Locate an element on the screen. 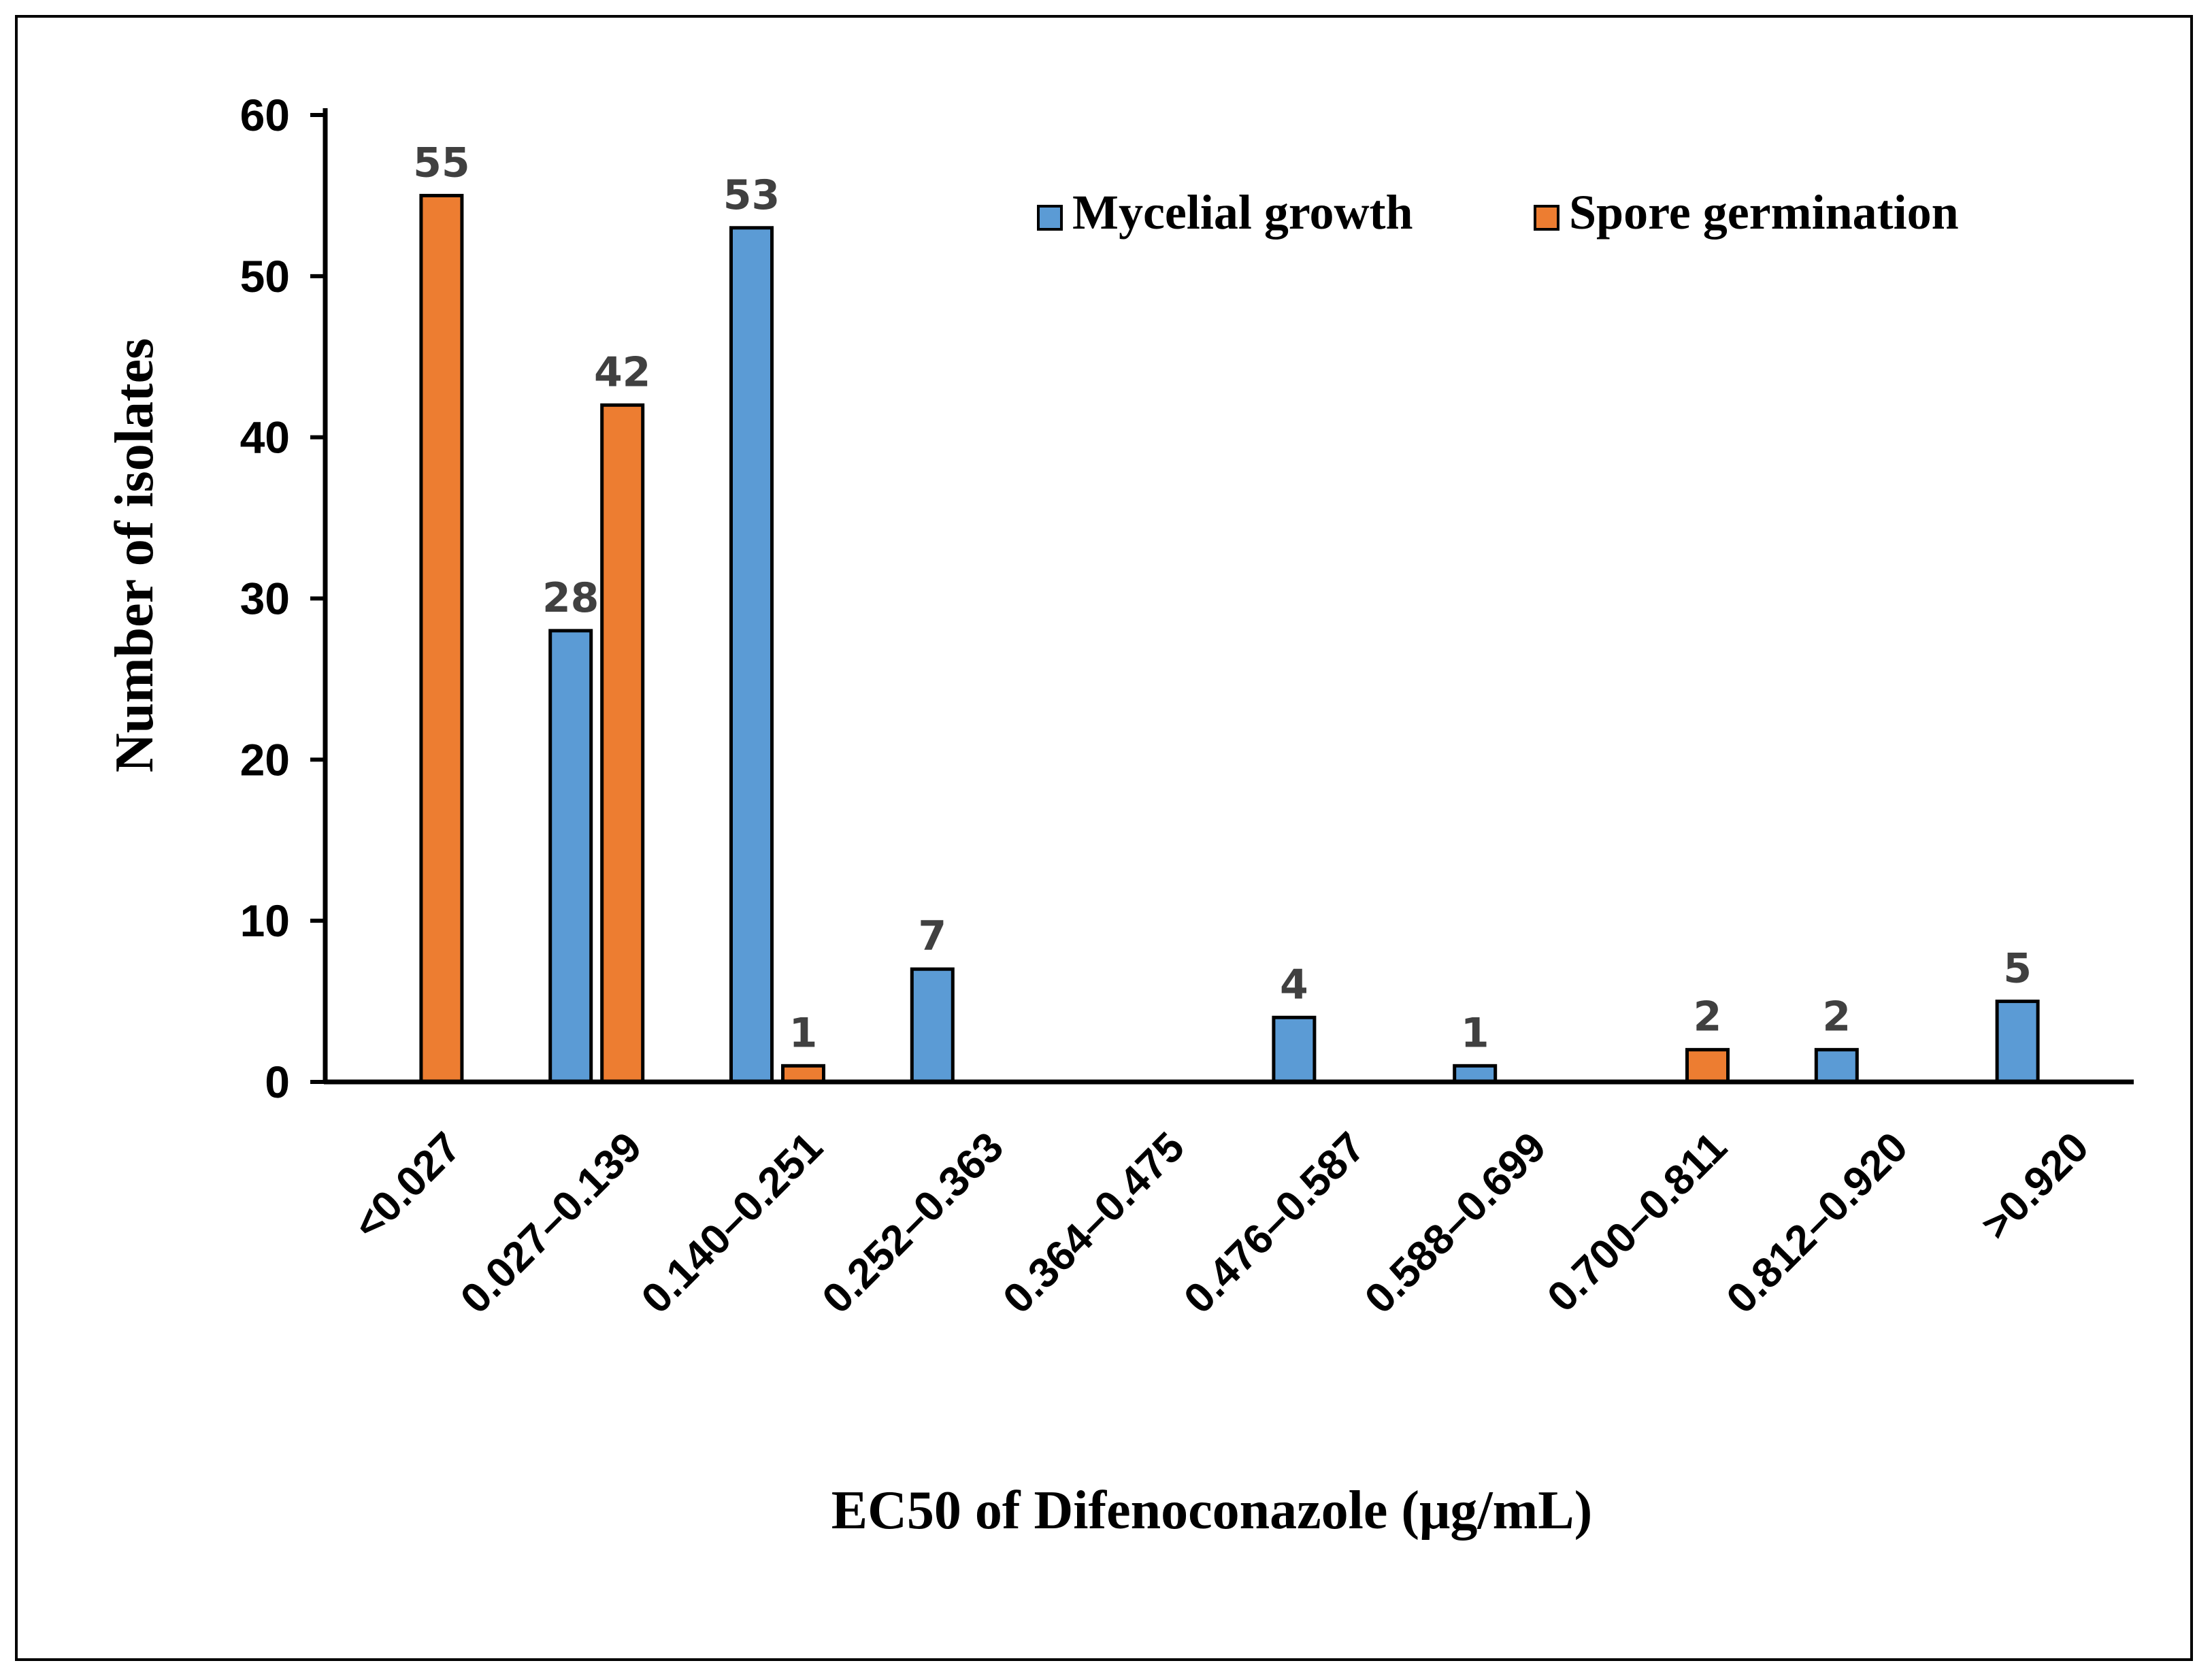  data-label-spore-2: 1 is located at coordinates (803, 1033).